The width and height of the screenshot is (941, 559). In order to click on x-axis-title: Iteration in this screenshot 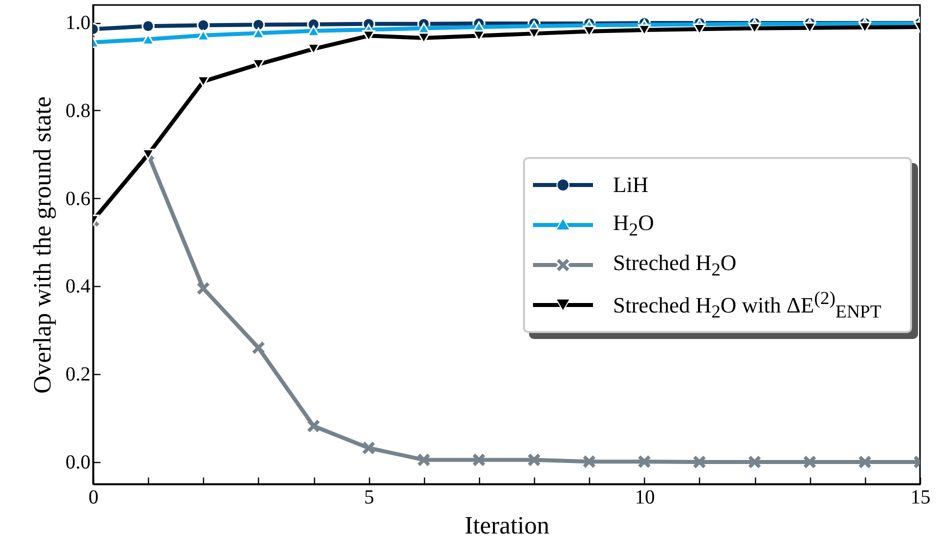, I will do `click(507, 526)`.